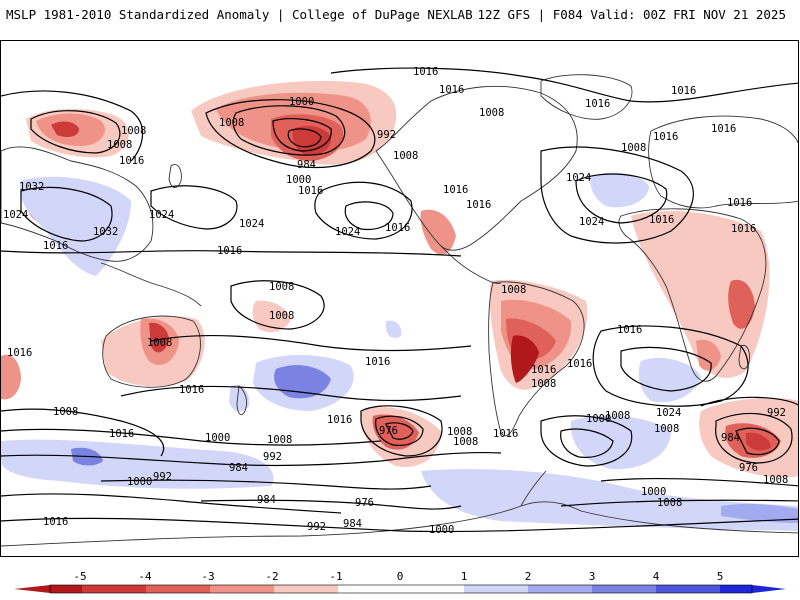 Image resolution: width=800 pixels, height=600 pixels. Describe the element at coordinates (302, 135) in the screenshot. I see `isobar-992-aleutian` at that location.